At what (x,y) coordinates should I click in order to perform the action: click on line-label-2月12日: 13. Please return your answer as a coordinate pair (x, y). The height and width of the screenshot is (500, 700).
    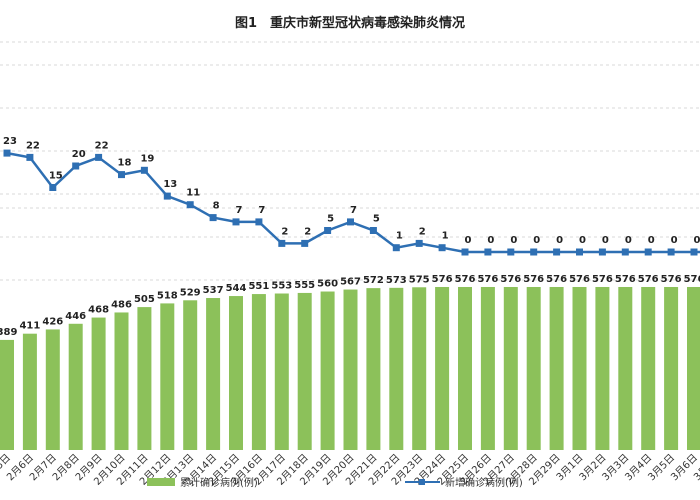
    Looking at the image, I should click on (170, 184).